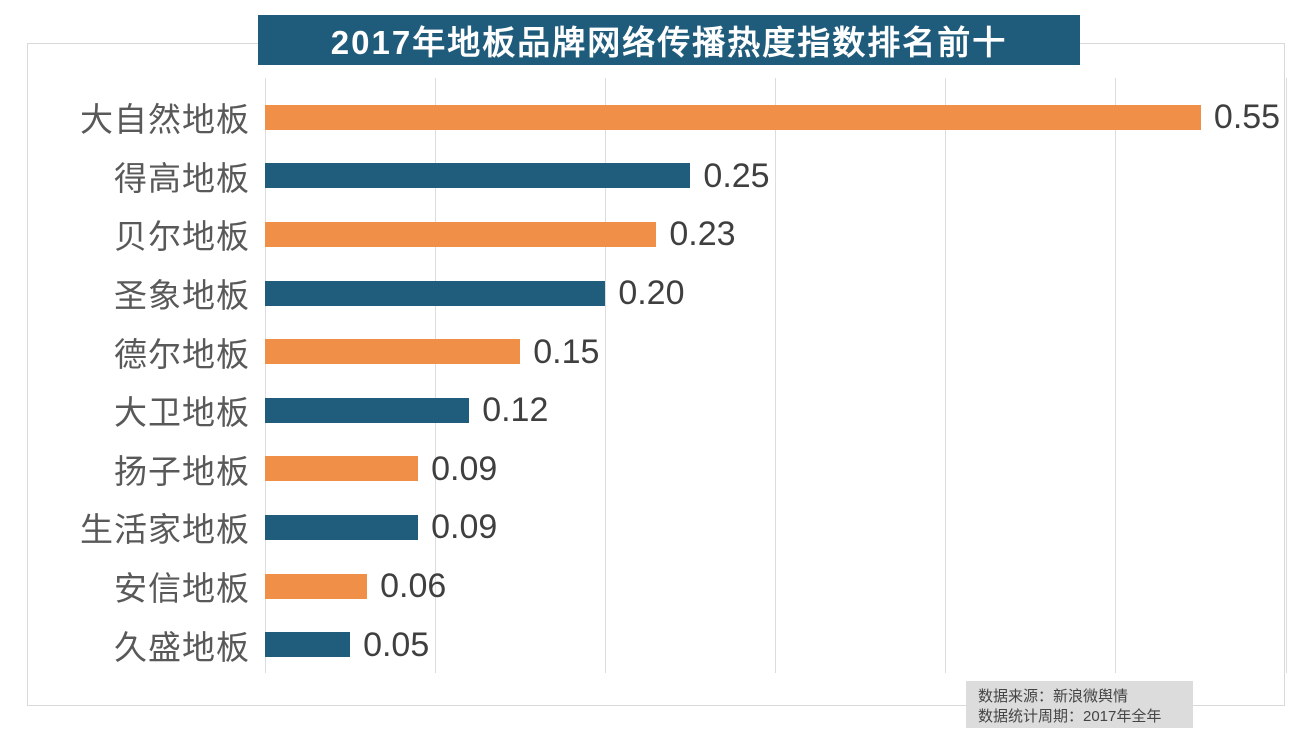 The image size is (1314, 739). I want to click on data-source-note: 数据来源：新浪微舆情 数据统计周期：2017年全年, so click(1079, 704).